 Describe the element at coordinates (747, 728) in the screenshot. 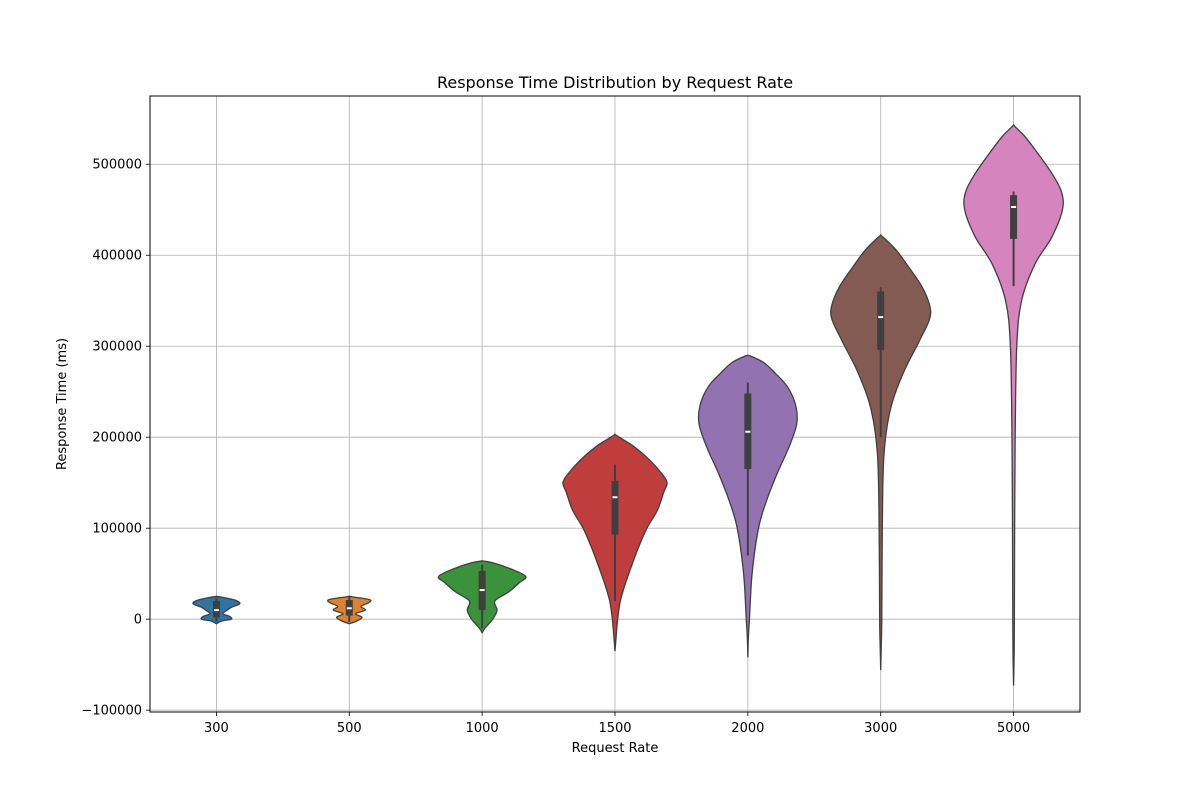

I see `x-tick-label: 2000` at that location.